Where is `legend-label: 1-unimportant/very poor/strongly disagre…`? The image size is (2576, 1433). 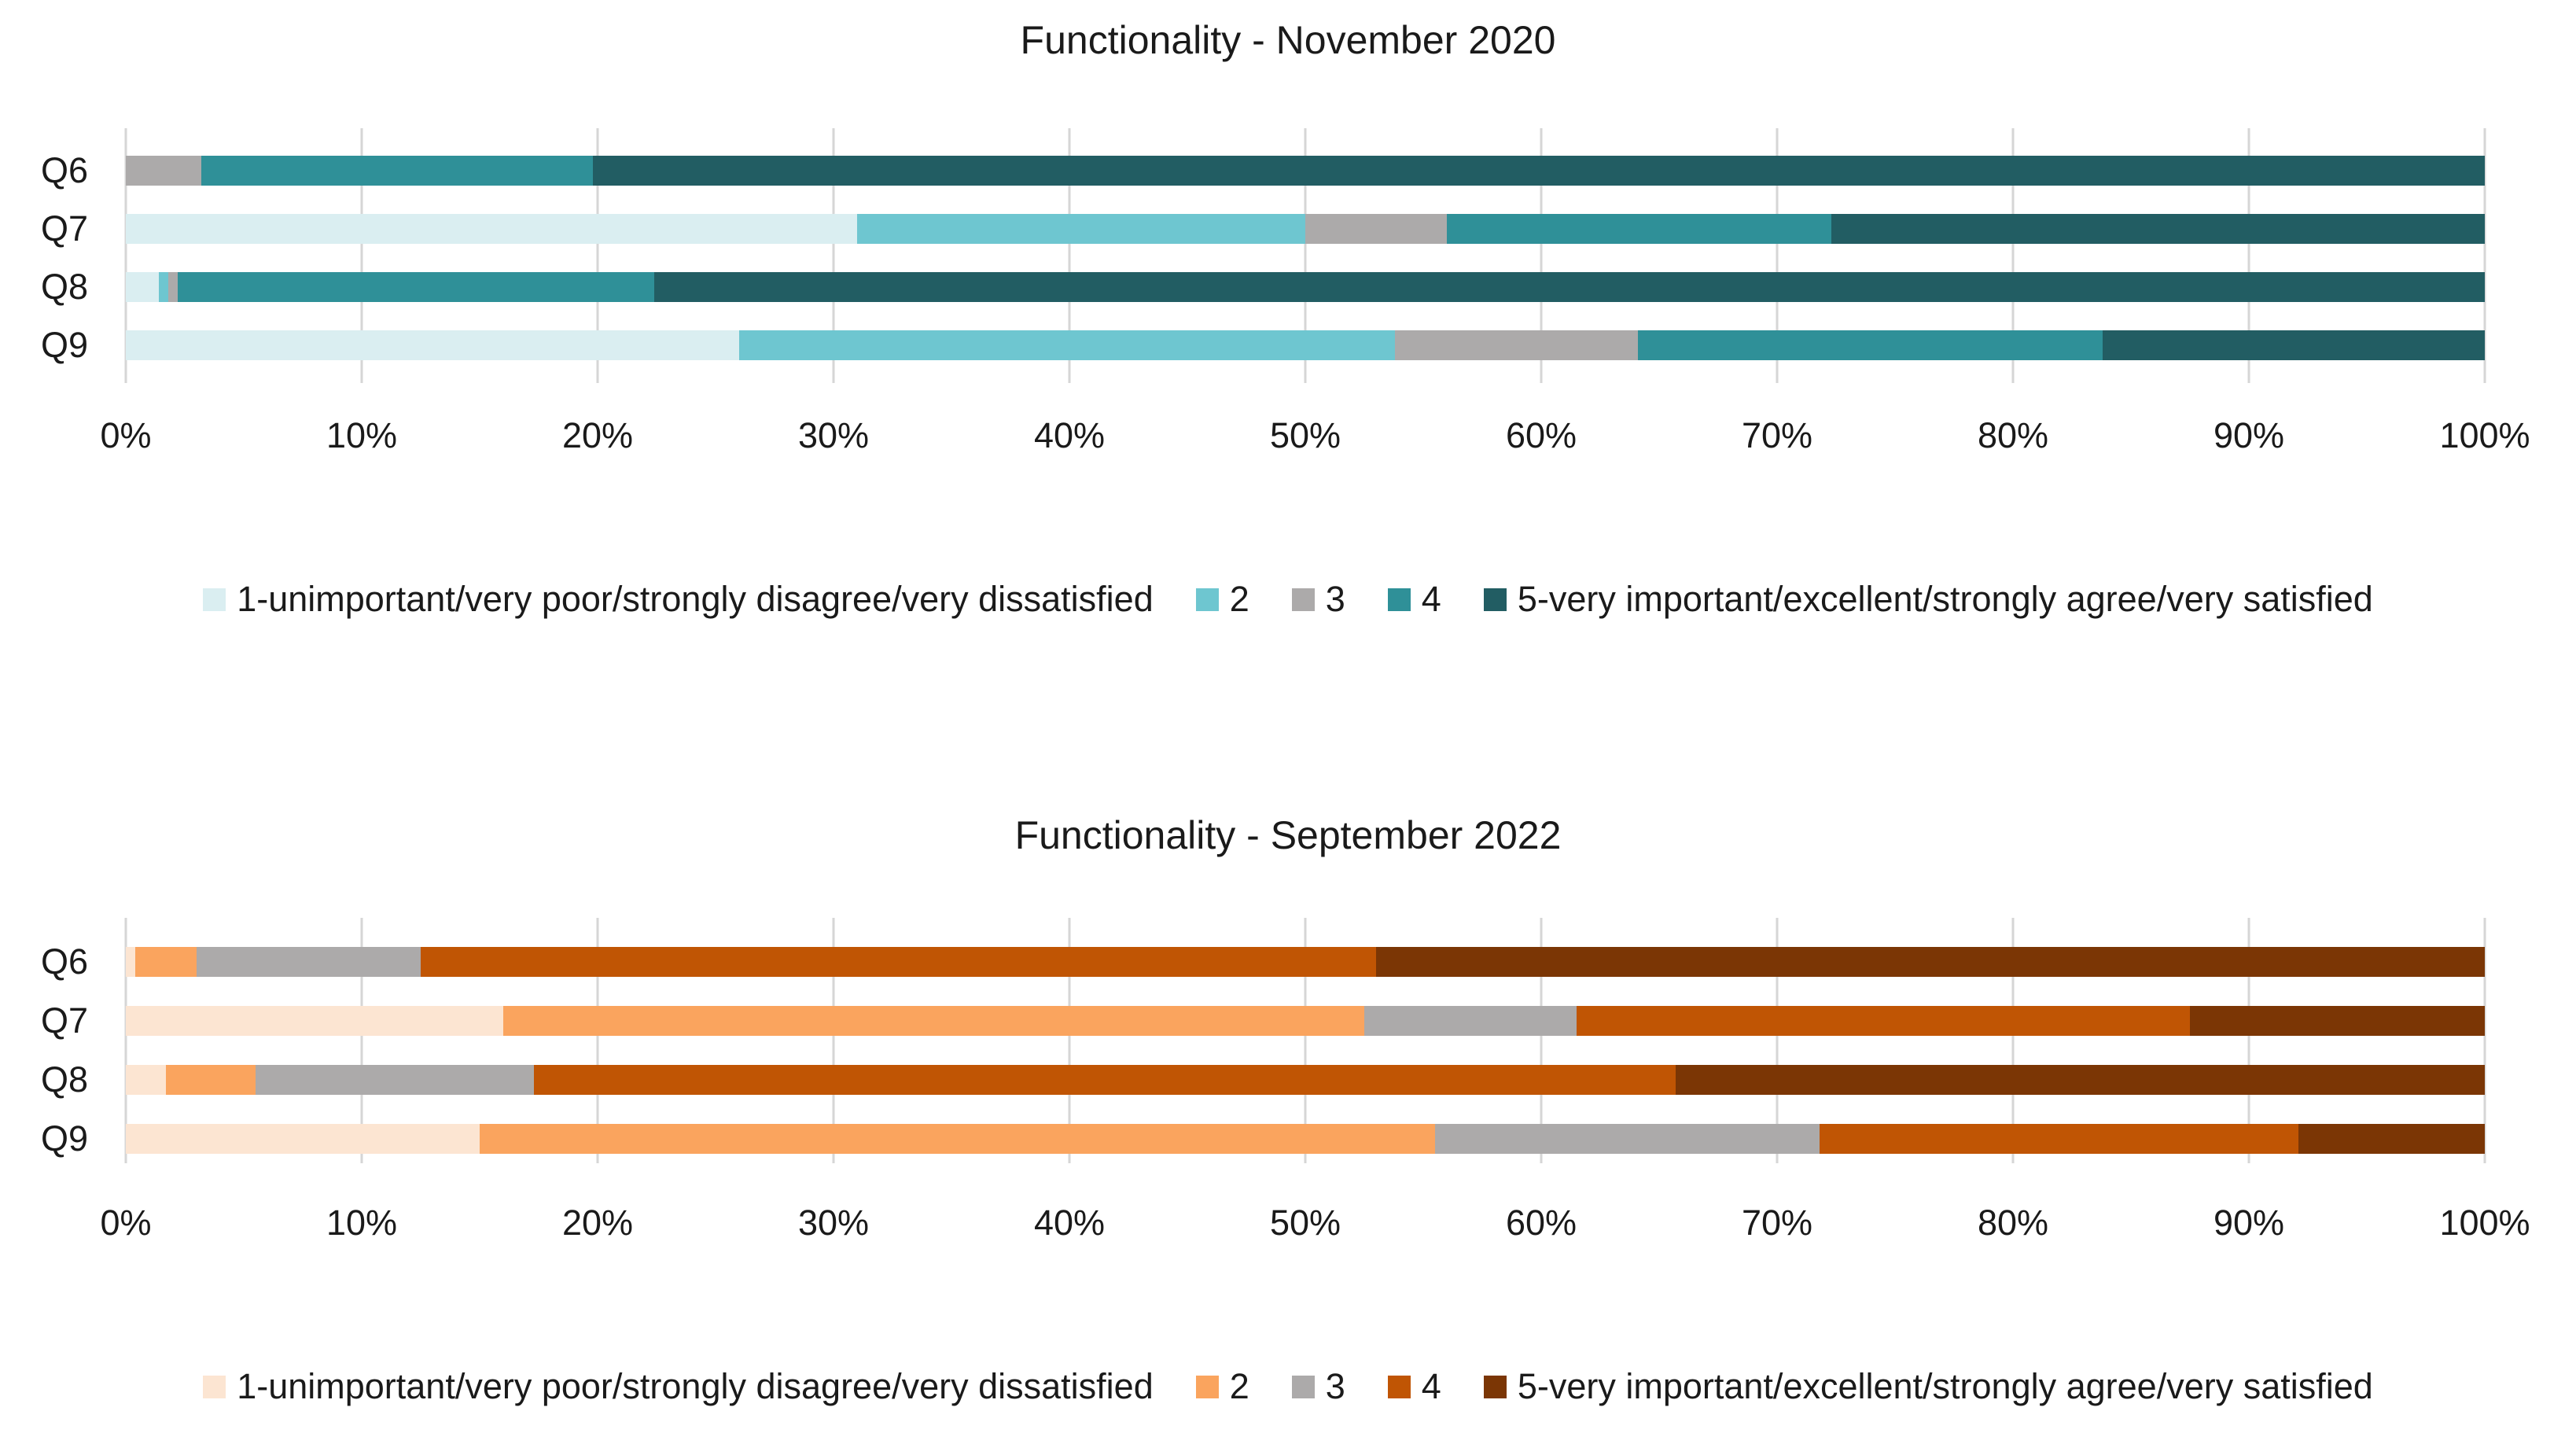
legend-label: 1-unimportant/very poor/strongly disagre… is located at coordinates (695, 1386).